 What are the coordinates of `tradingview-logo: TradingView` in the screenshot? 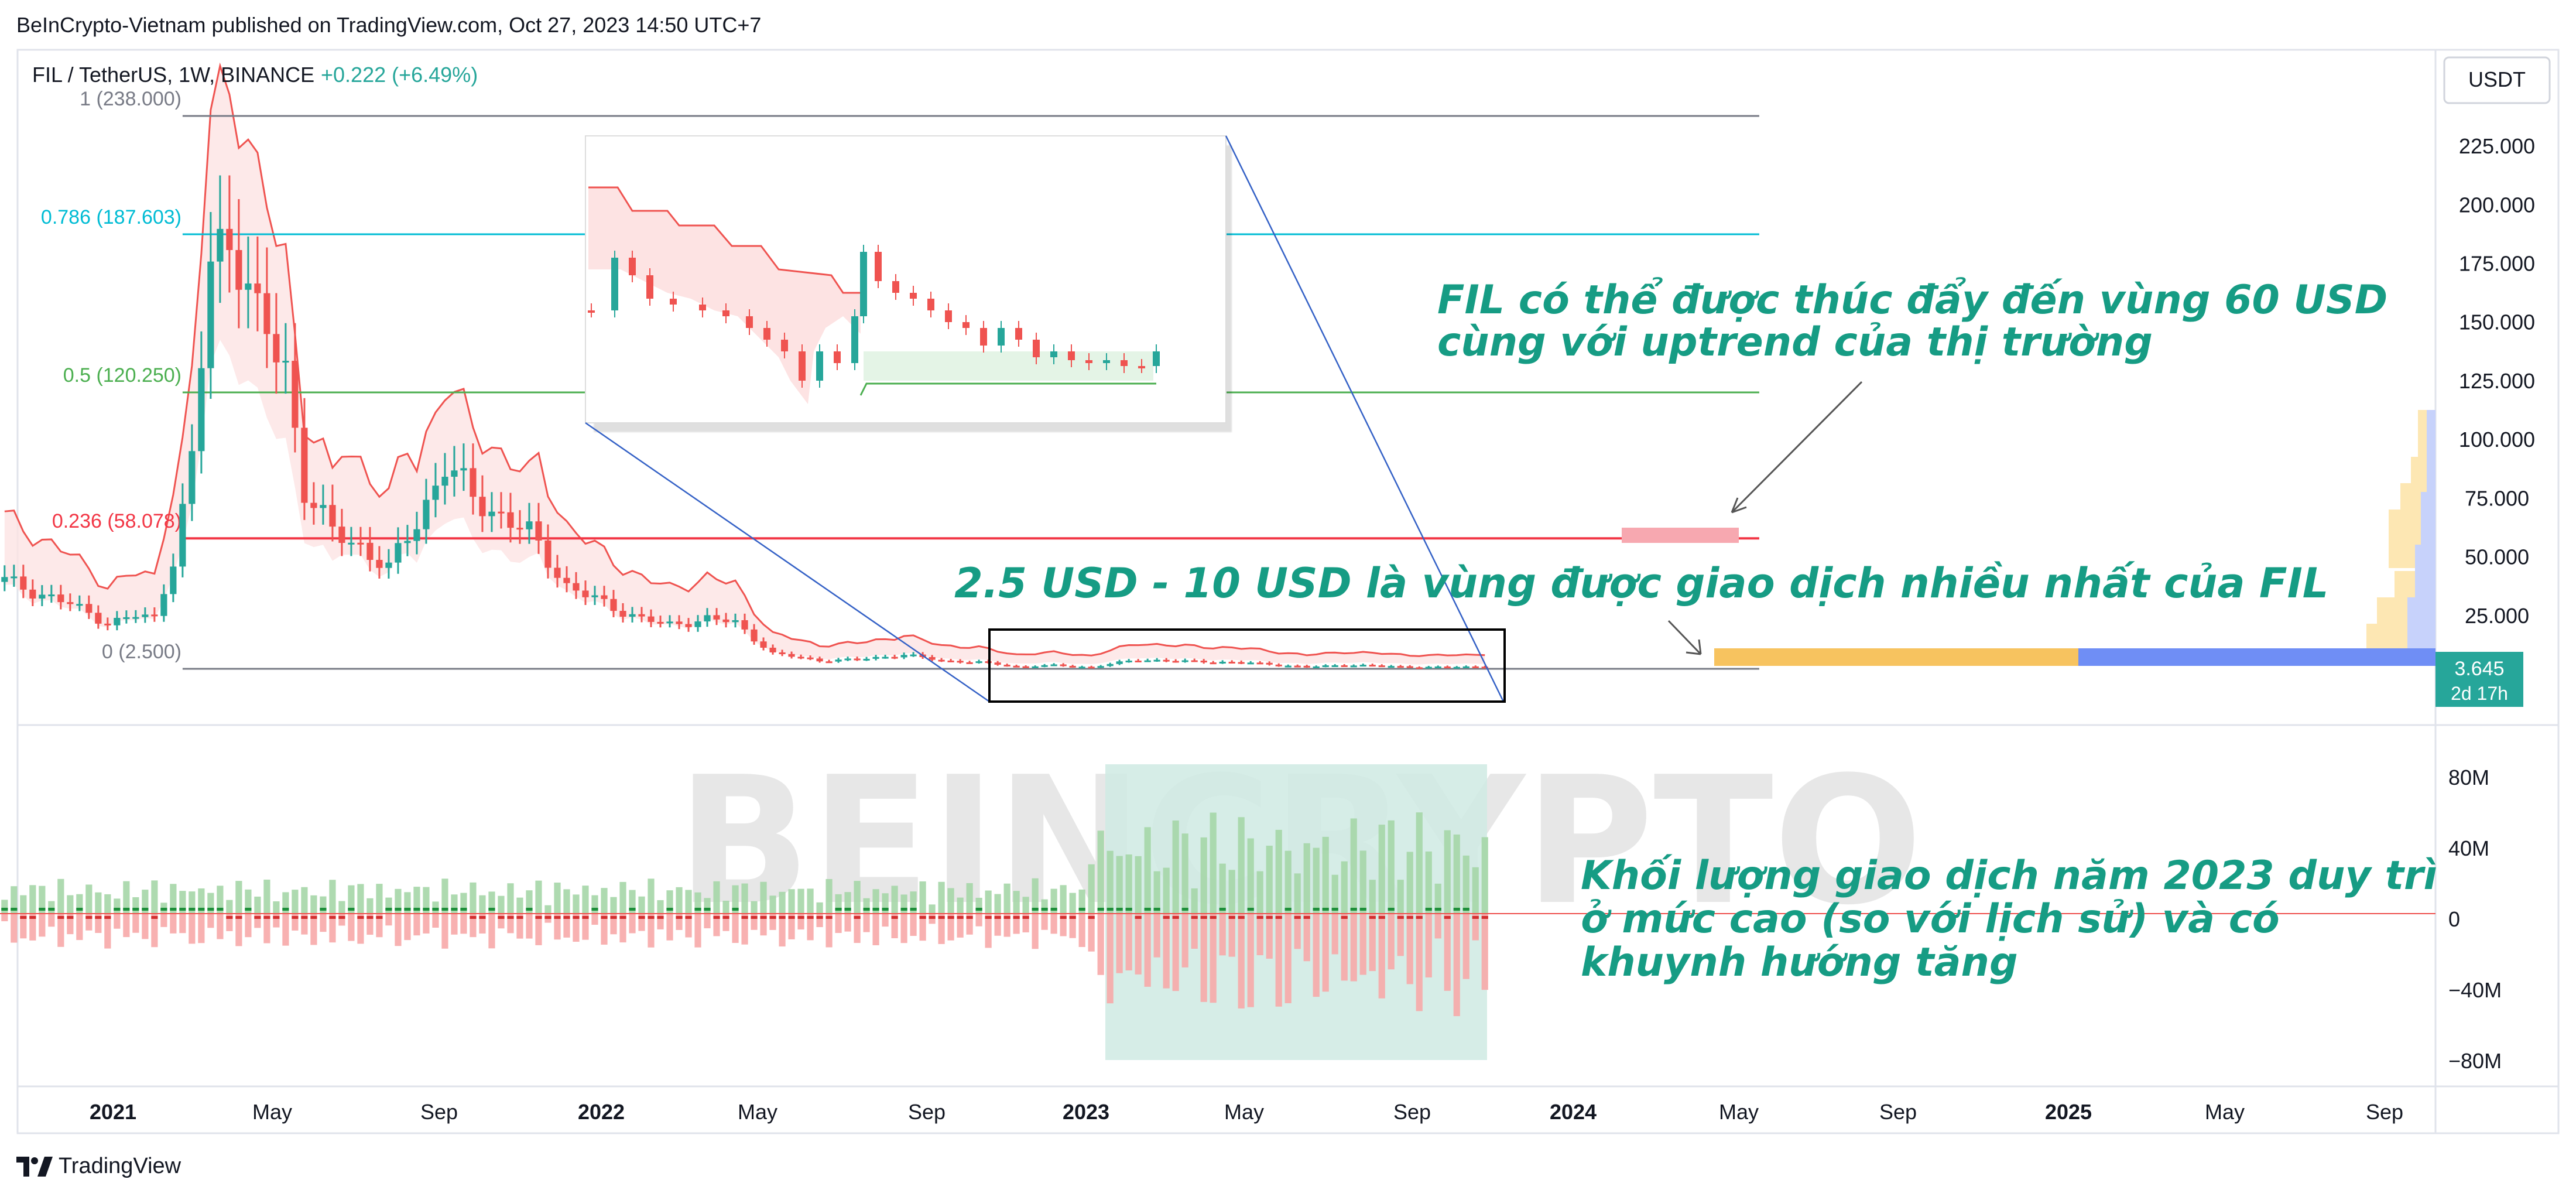 It's located at (98, 1166).